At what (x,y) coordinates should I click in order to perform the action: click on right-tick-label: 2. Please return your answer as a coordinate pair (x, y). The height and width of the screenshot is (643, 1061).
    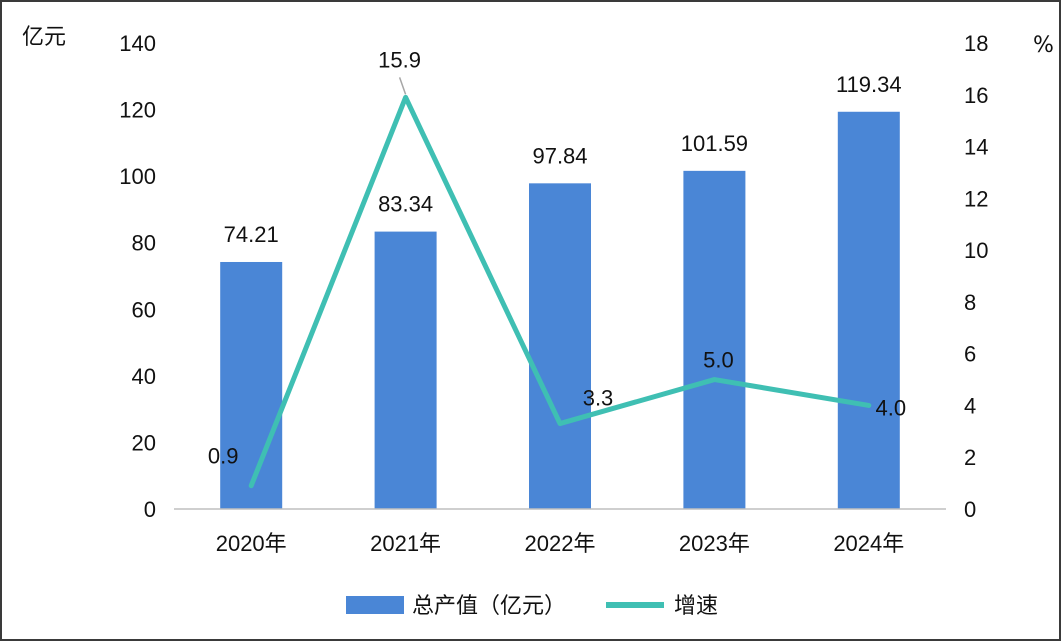
    Looking at the image, I should click on (970, 457).